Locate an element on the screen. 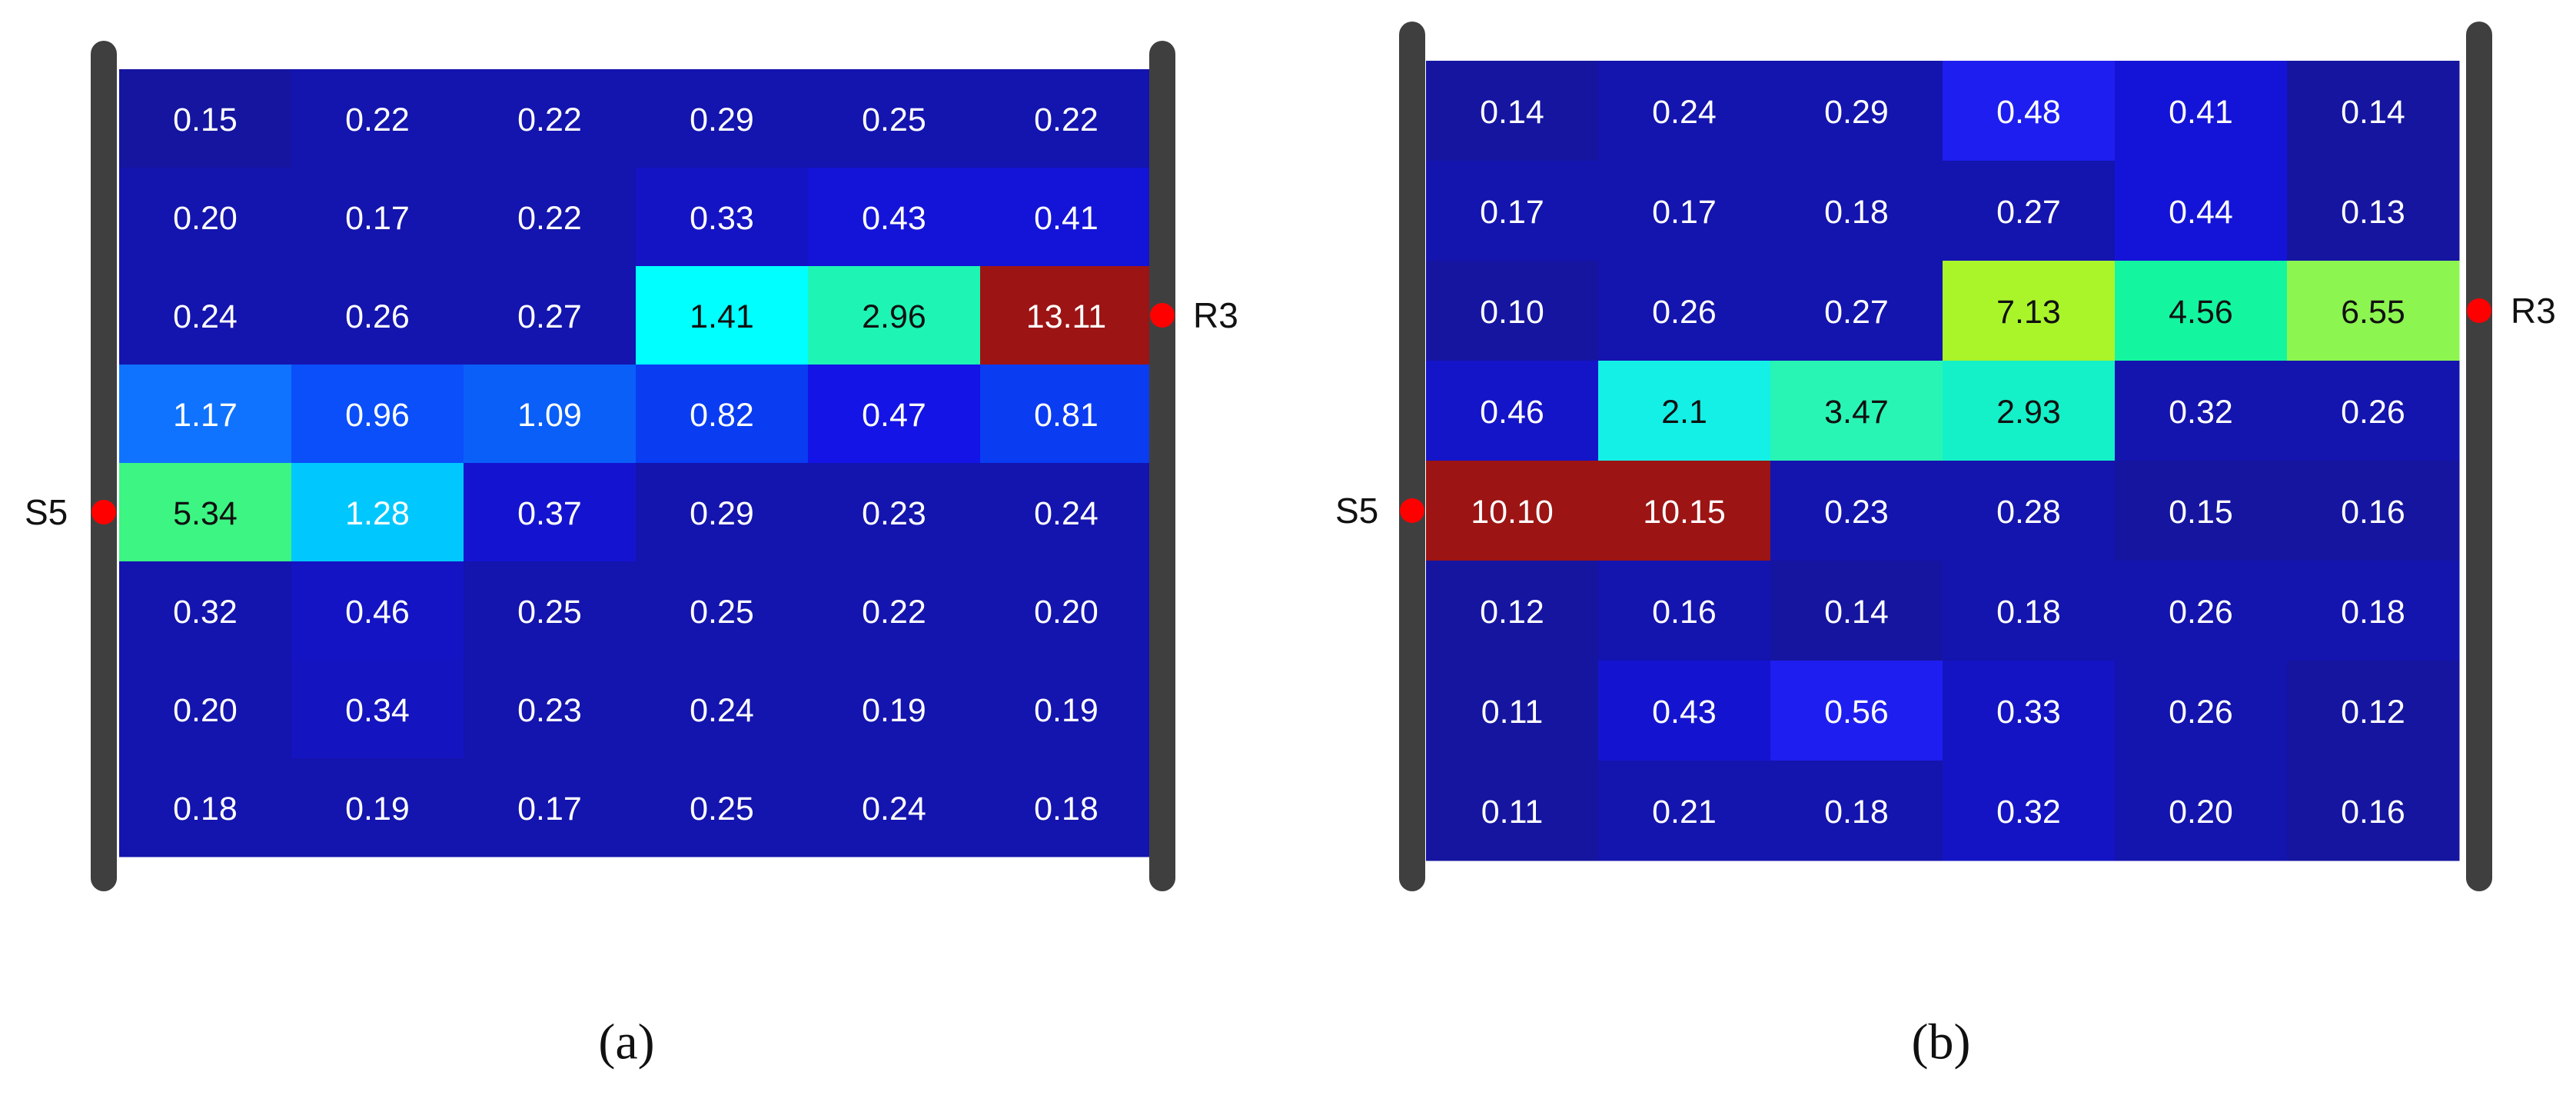 The height and width of the screenshot is (1102, 2576). heatmap-cell-value: 0.12 is located at coordinates (2373, 712).